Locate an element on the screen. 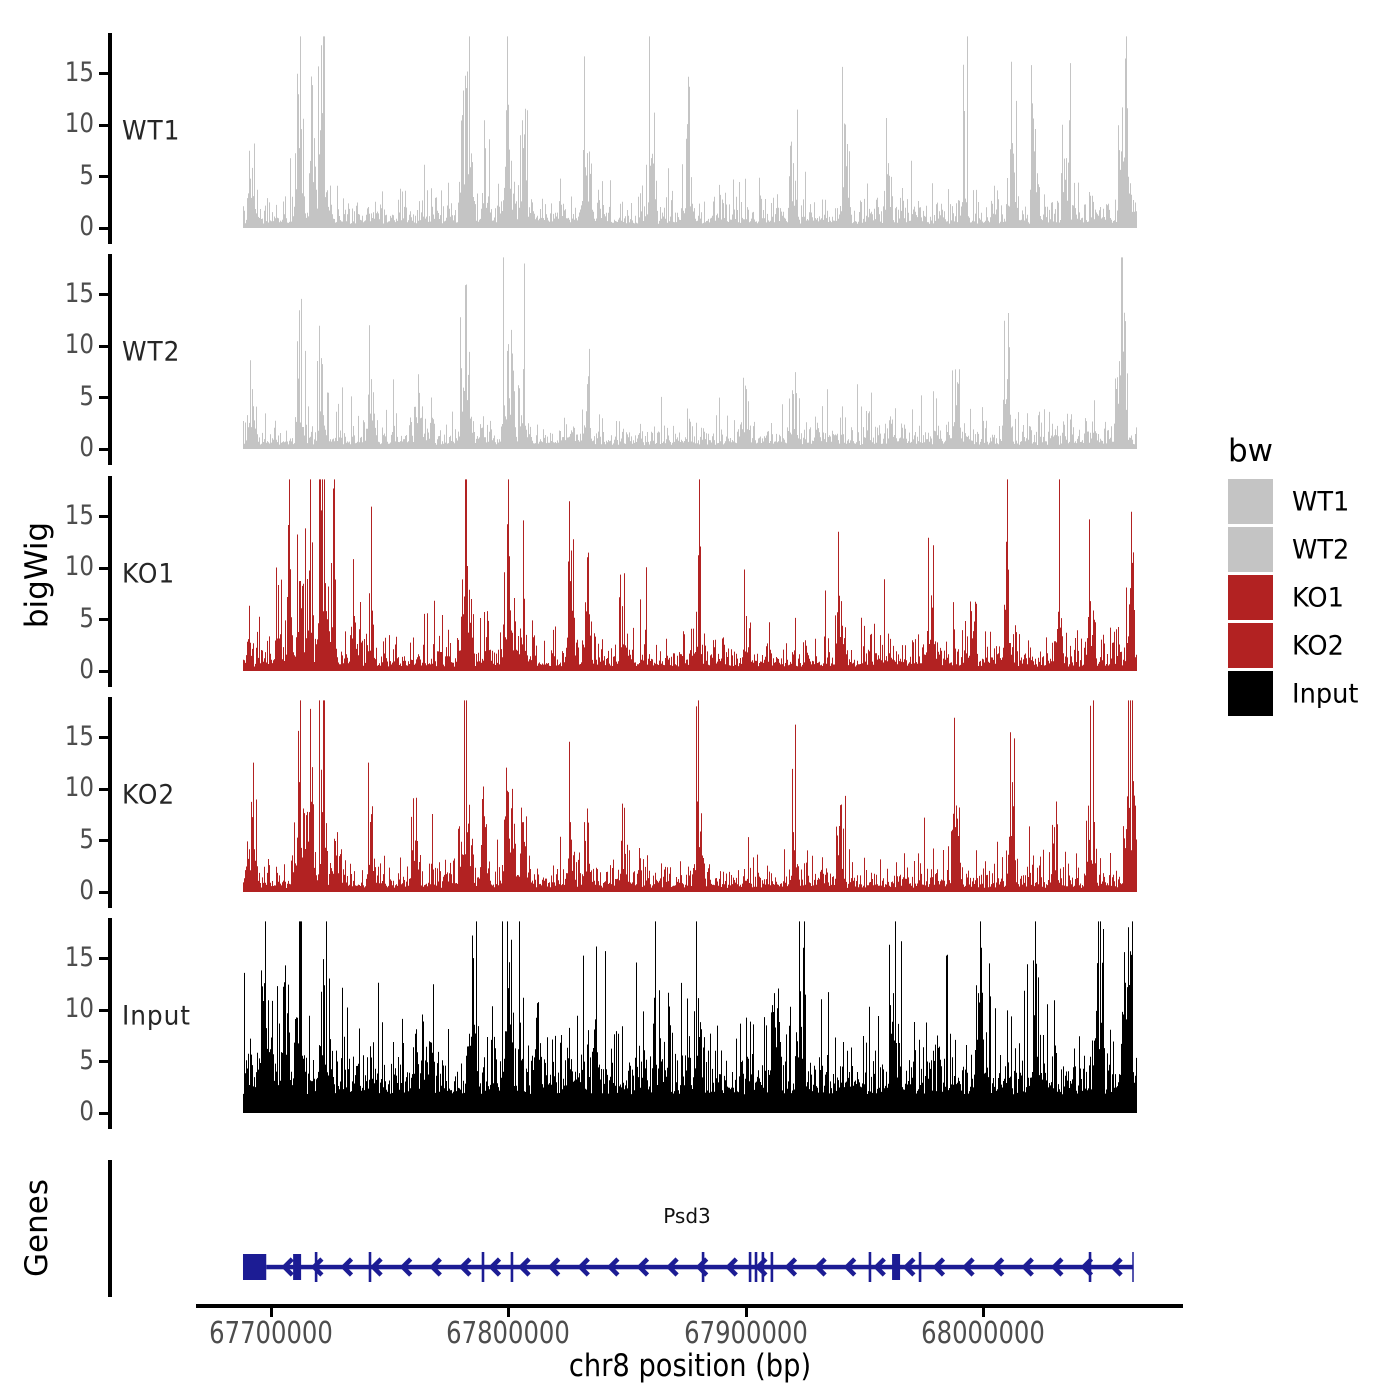 The height and width of the screenshot is (1400, 1400). legend-title: bw is located at coordinates (1251, 451).